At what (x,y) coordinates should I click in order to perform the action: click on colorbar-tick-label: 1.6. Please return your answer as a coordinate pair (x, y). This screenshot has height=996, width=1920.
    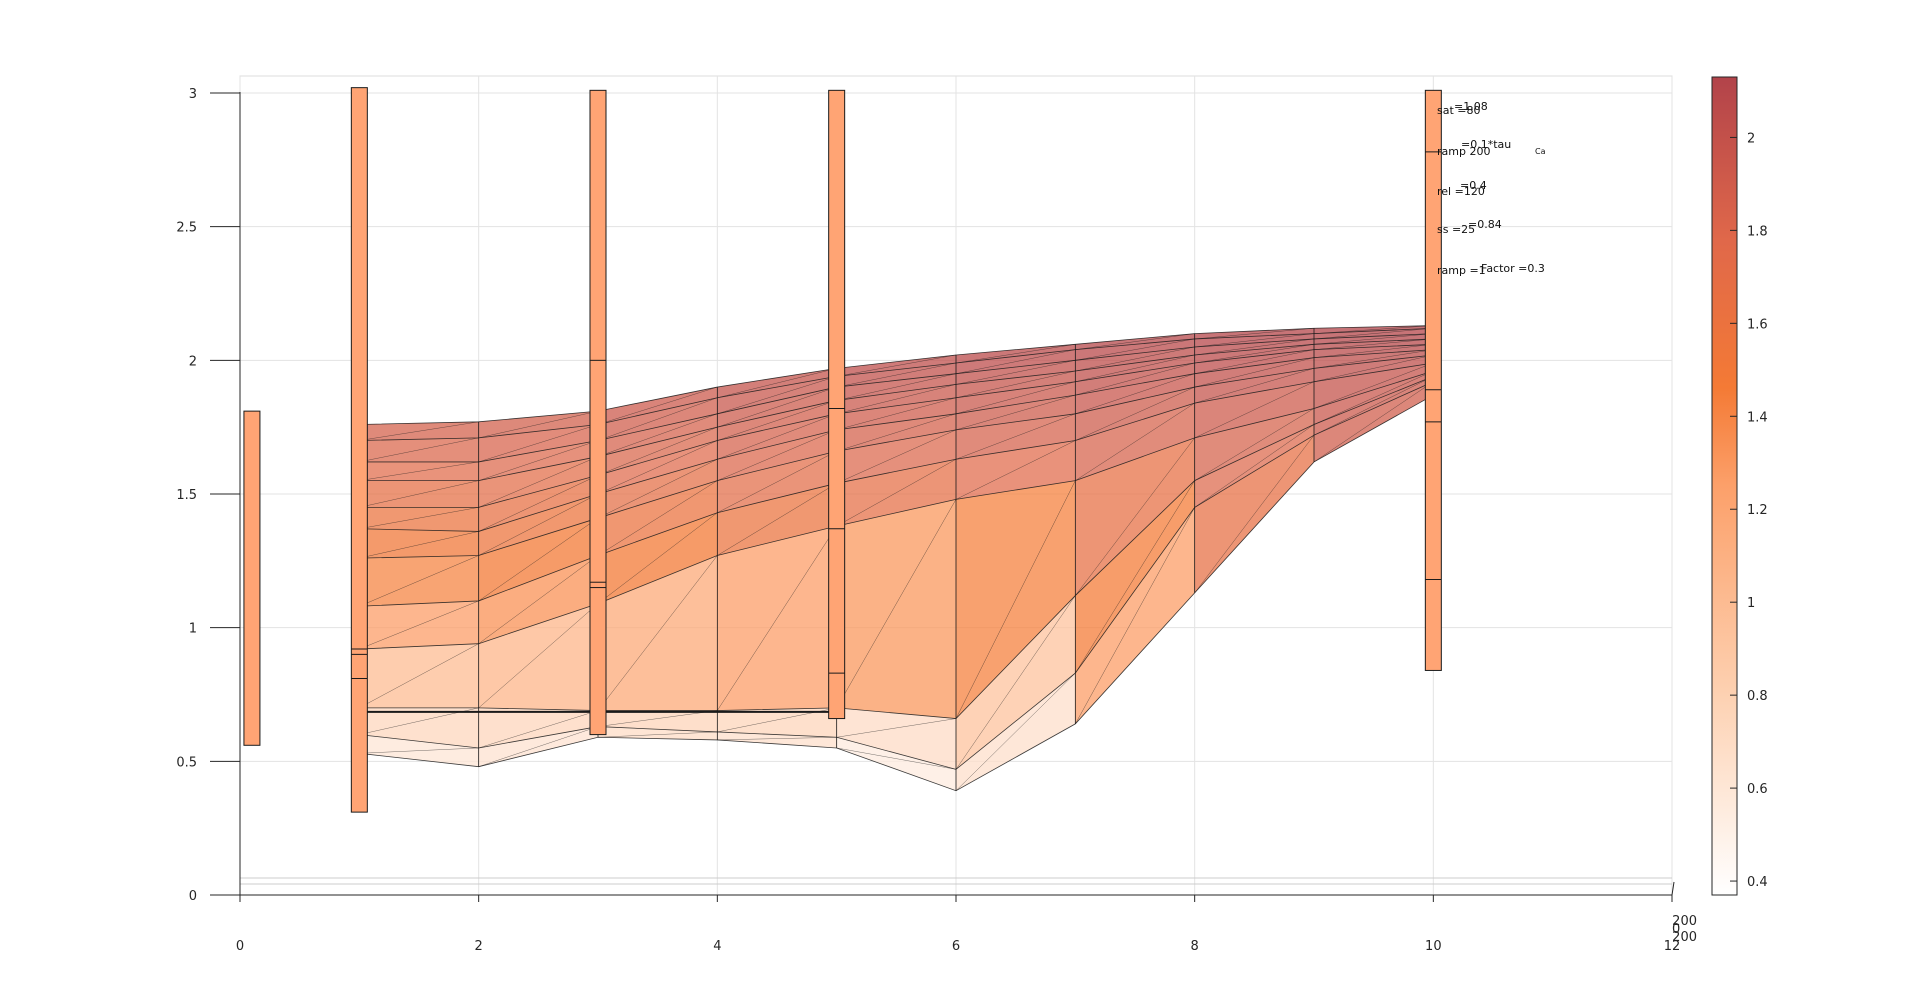
    Looking at the image, I should click on (1757, 324).